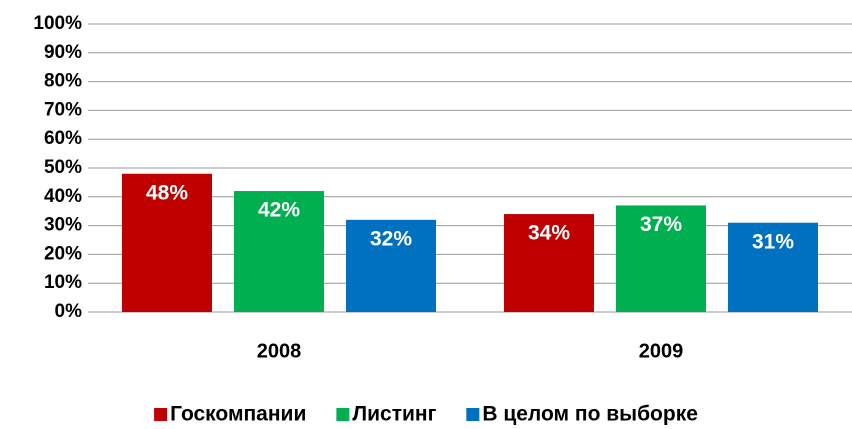  Describe the element at coordinates (590, 414) in the screenshot. I see `legend-label: В целом по выборке` at that location.